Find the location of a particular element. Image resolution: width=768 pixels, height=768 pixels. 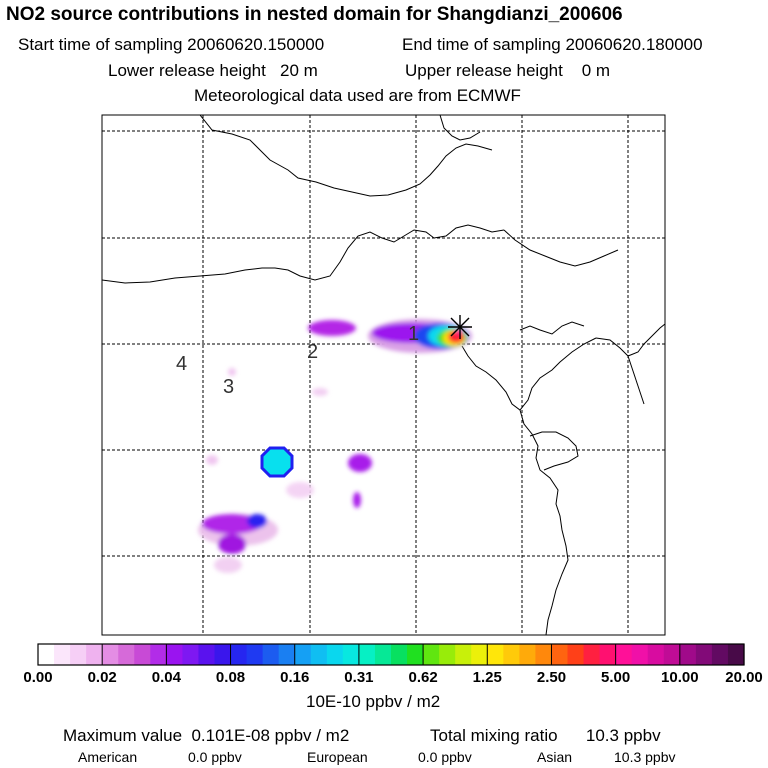

colorbar-tick-label: 0.02 is located at coordinates (102, 677).